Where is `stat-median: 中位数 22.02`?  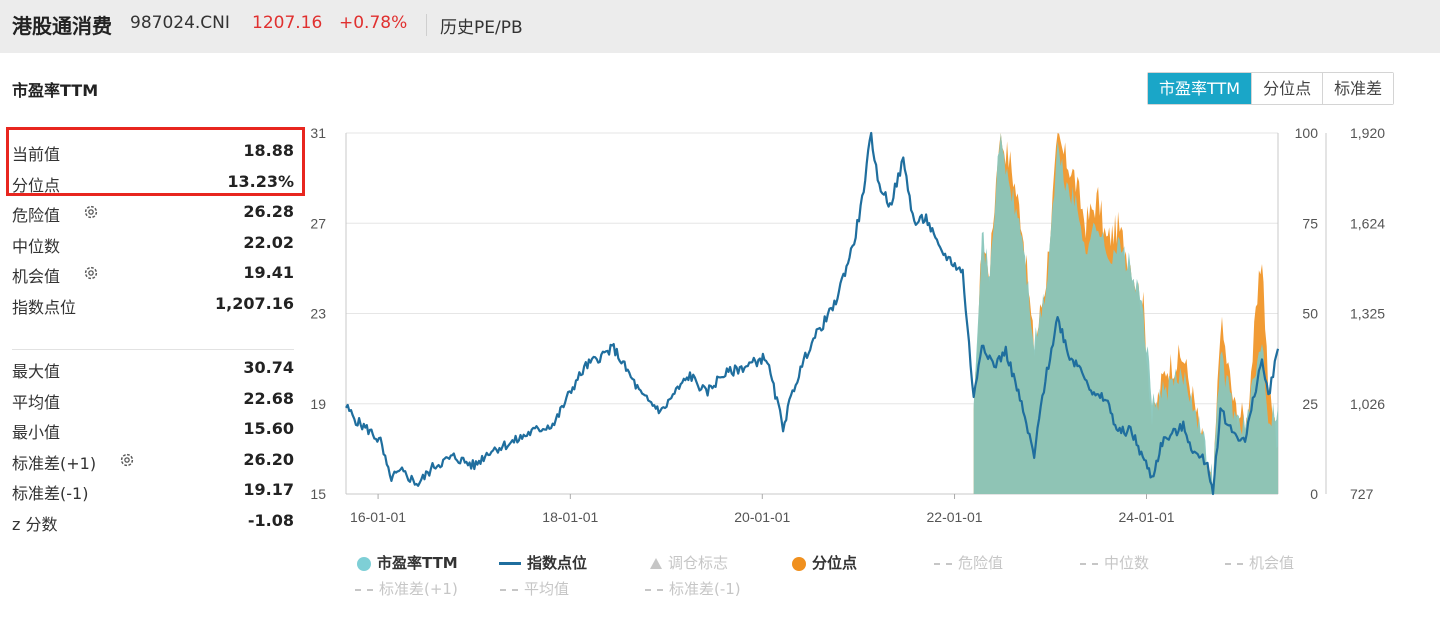 stat-median: 中位数 22.02 is located at coordinates (153, 243).